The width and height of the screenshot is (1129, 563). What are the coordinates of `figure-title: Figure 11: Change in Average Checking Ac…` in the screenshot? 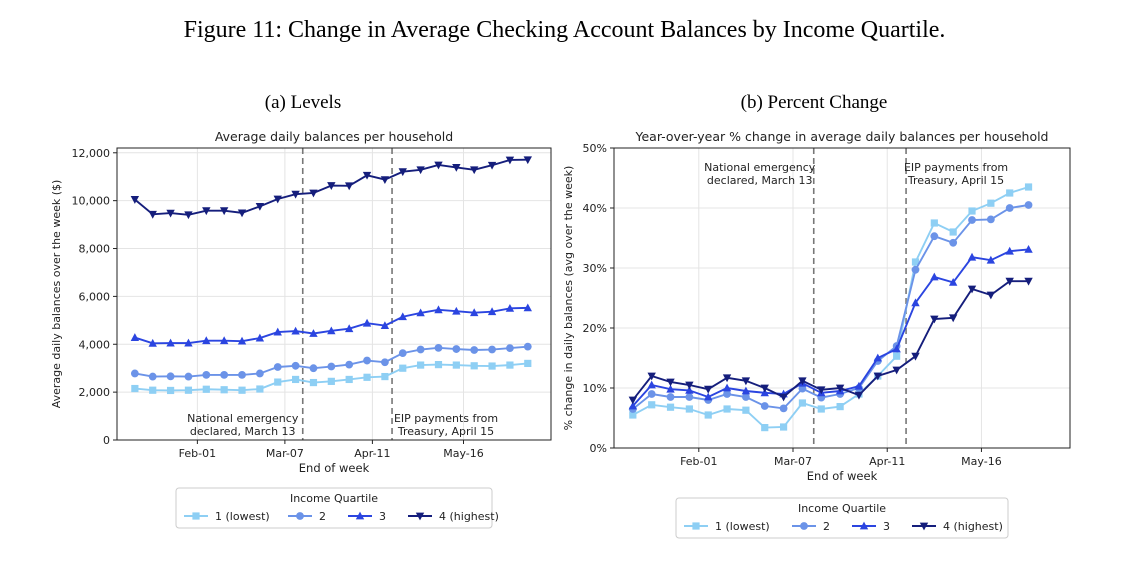 It's located at (564, 30).